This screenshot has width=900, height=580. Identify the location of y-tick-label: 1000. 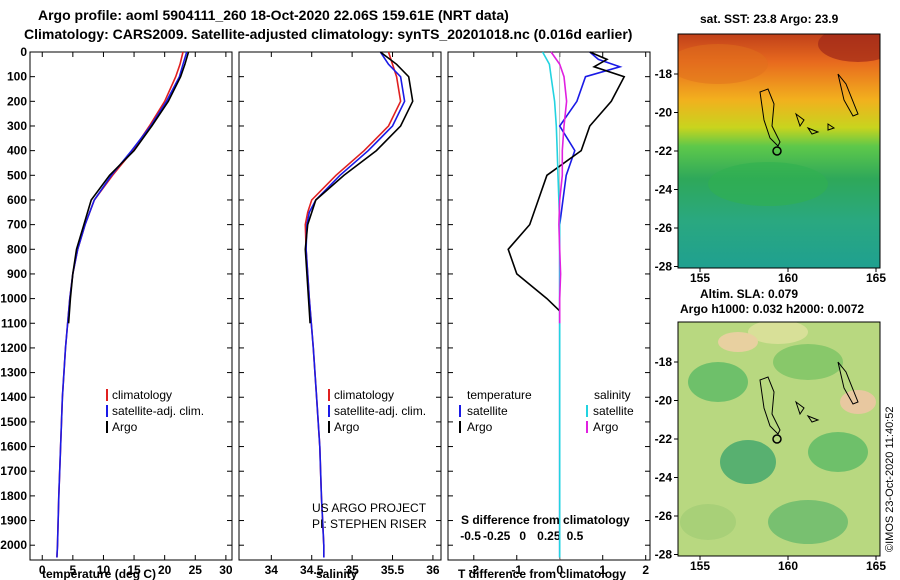
(13, 299).